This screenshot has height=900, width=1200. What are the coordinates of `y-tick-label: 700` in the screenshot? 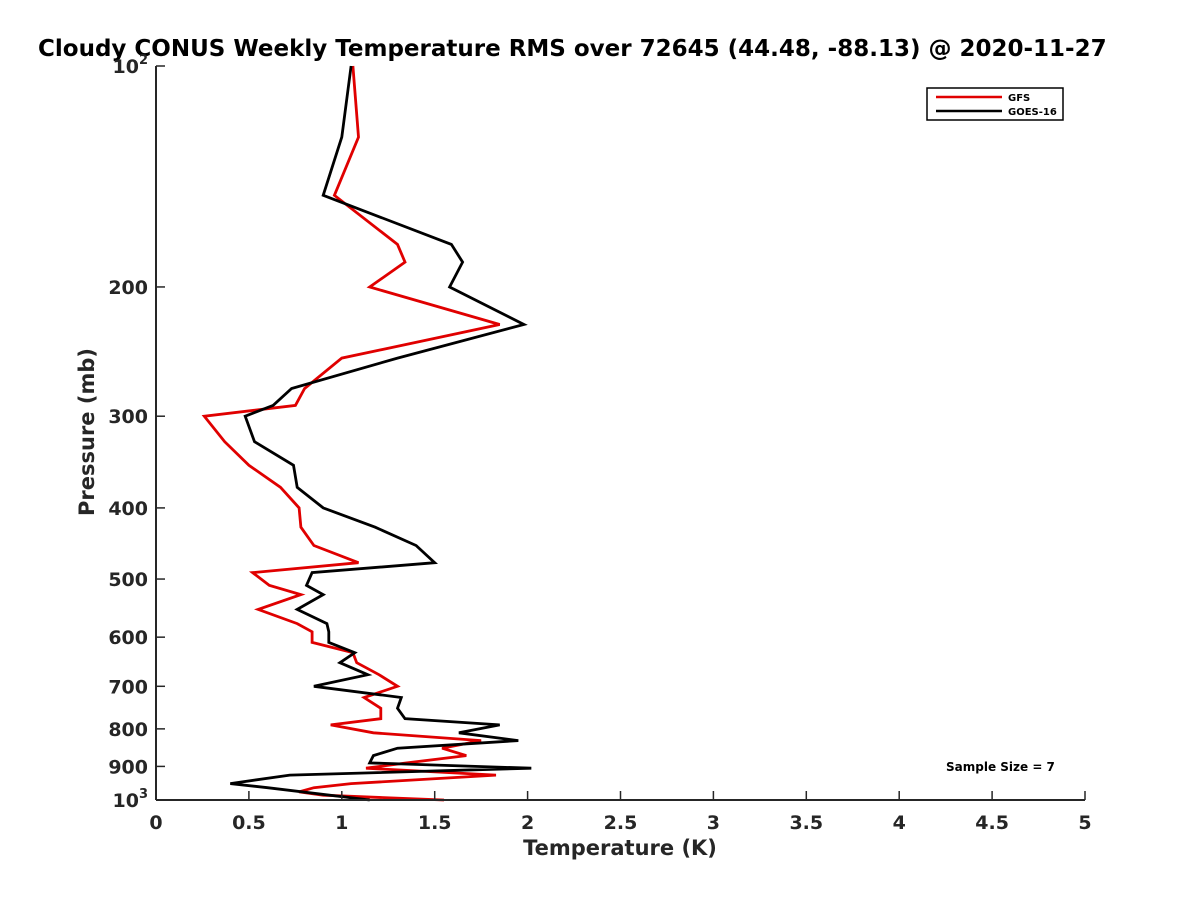 It's located at (128, 687).